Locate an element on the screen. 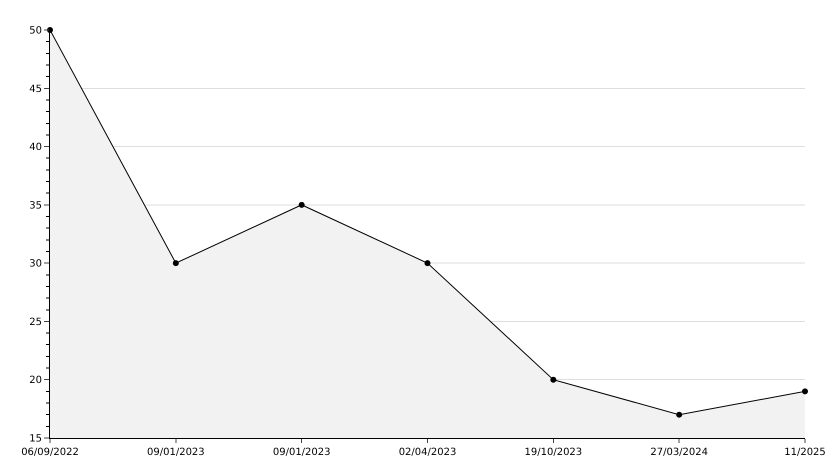 Image resolution: width=834 pixels, height=468 pixels. x-tick-label: 19/10/2023 is located at coordinates (553, 452).